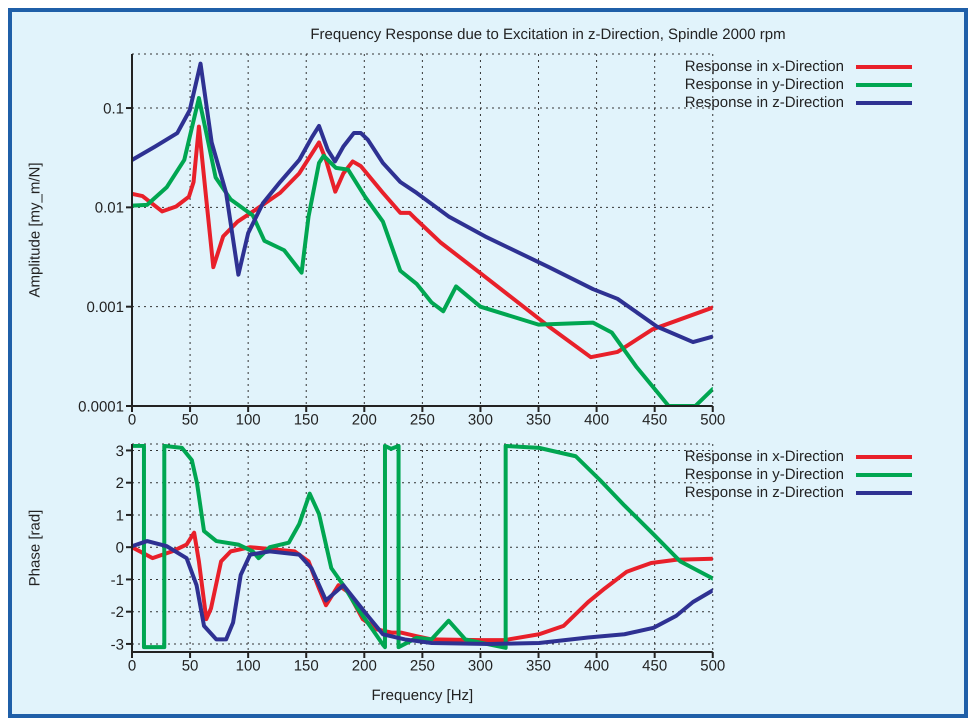 The height and width of the screenshot is (726, 976). I want to click on y-tick-label: 0.1, so click(113, 109).